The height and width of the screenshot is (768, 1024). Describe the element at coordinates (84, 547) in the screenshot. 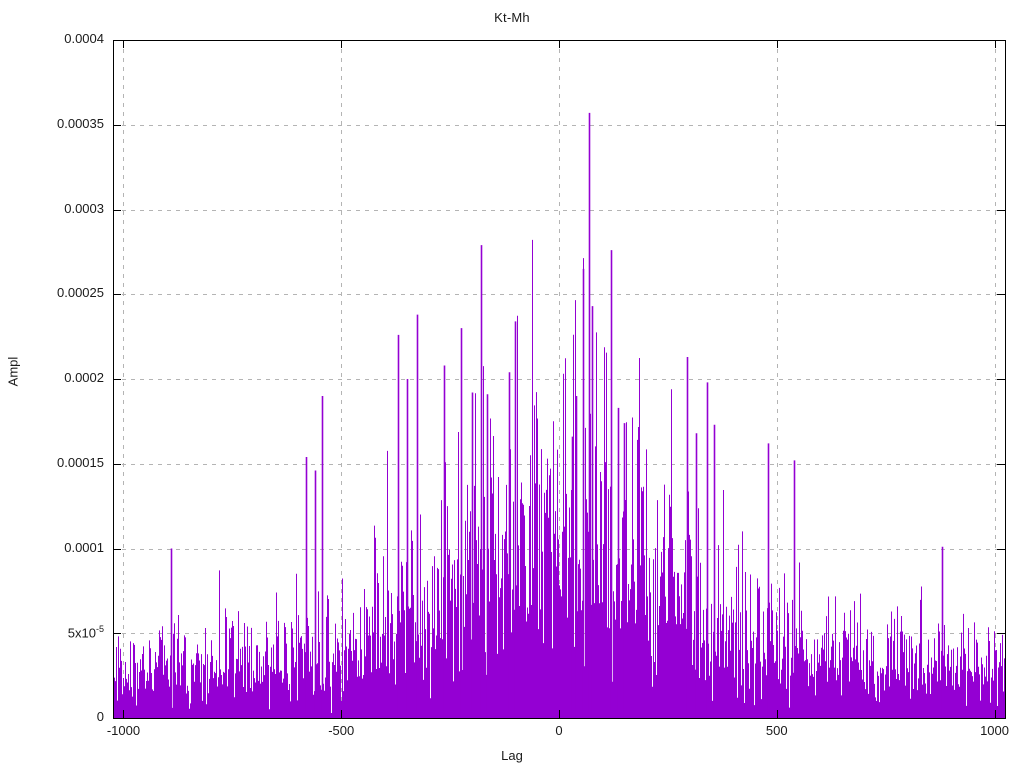

I see `y-tick-label: 0.0001` at that location.